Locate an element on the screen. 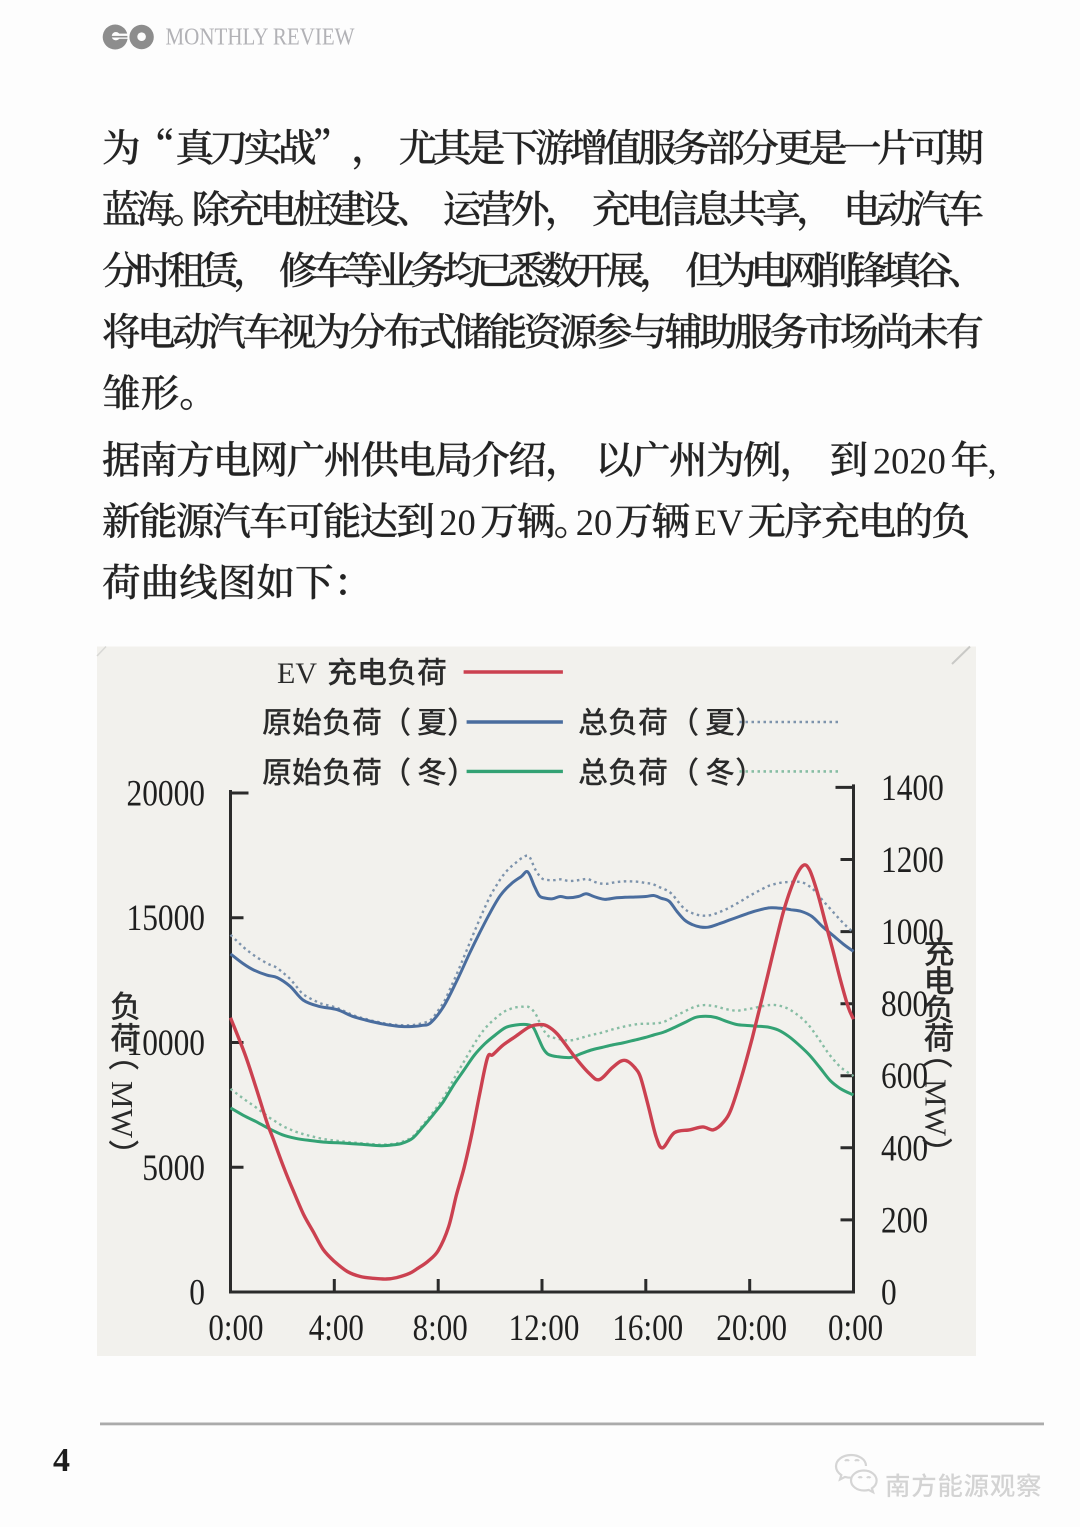  svg-text: 4 is located at coordinates (61, 1460).